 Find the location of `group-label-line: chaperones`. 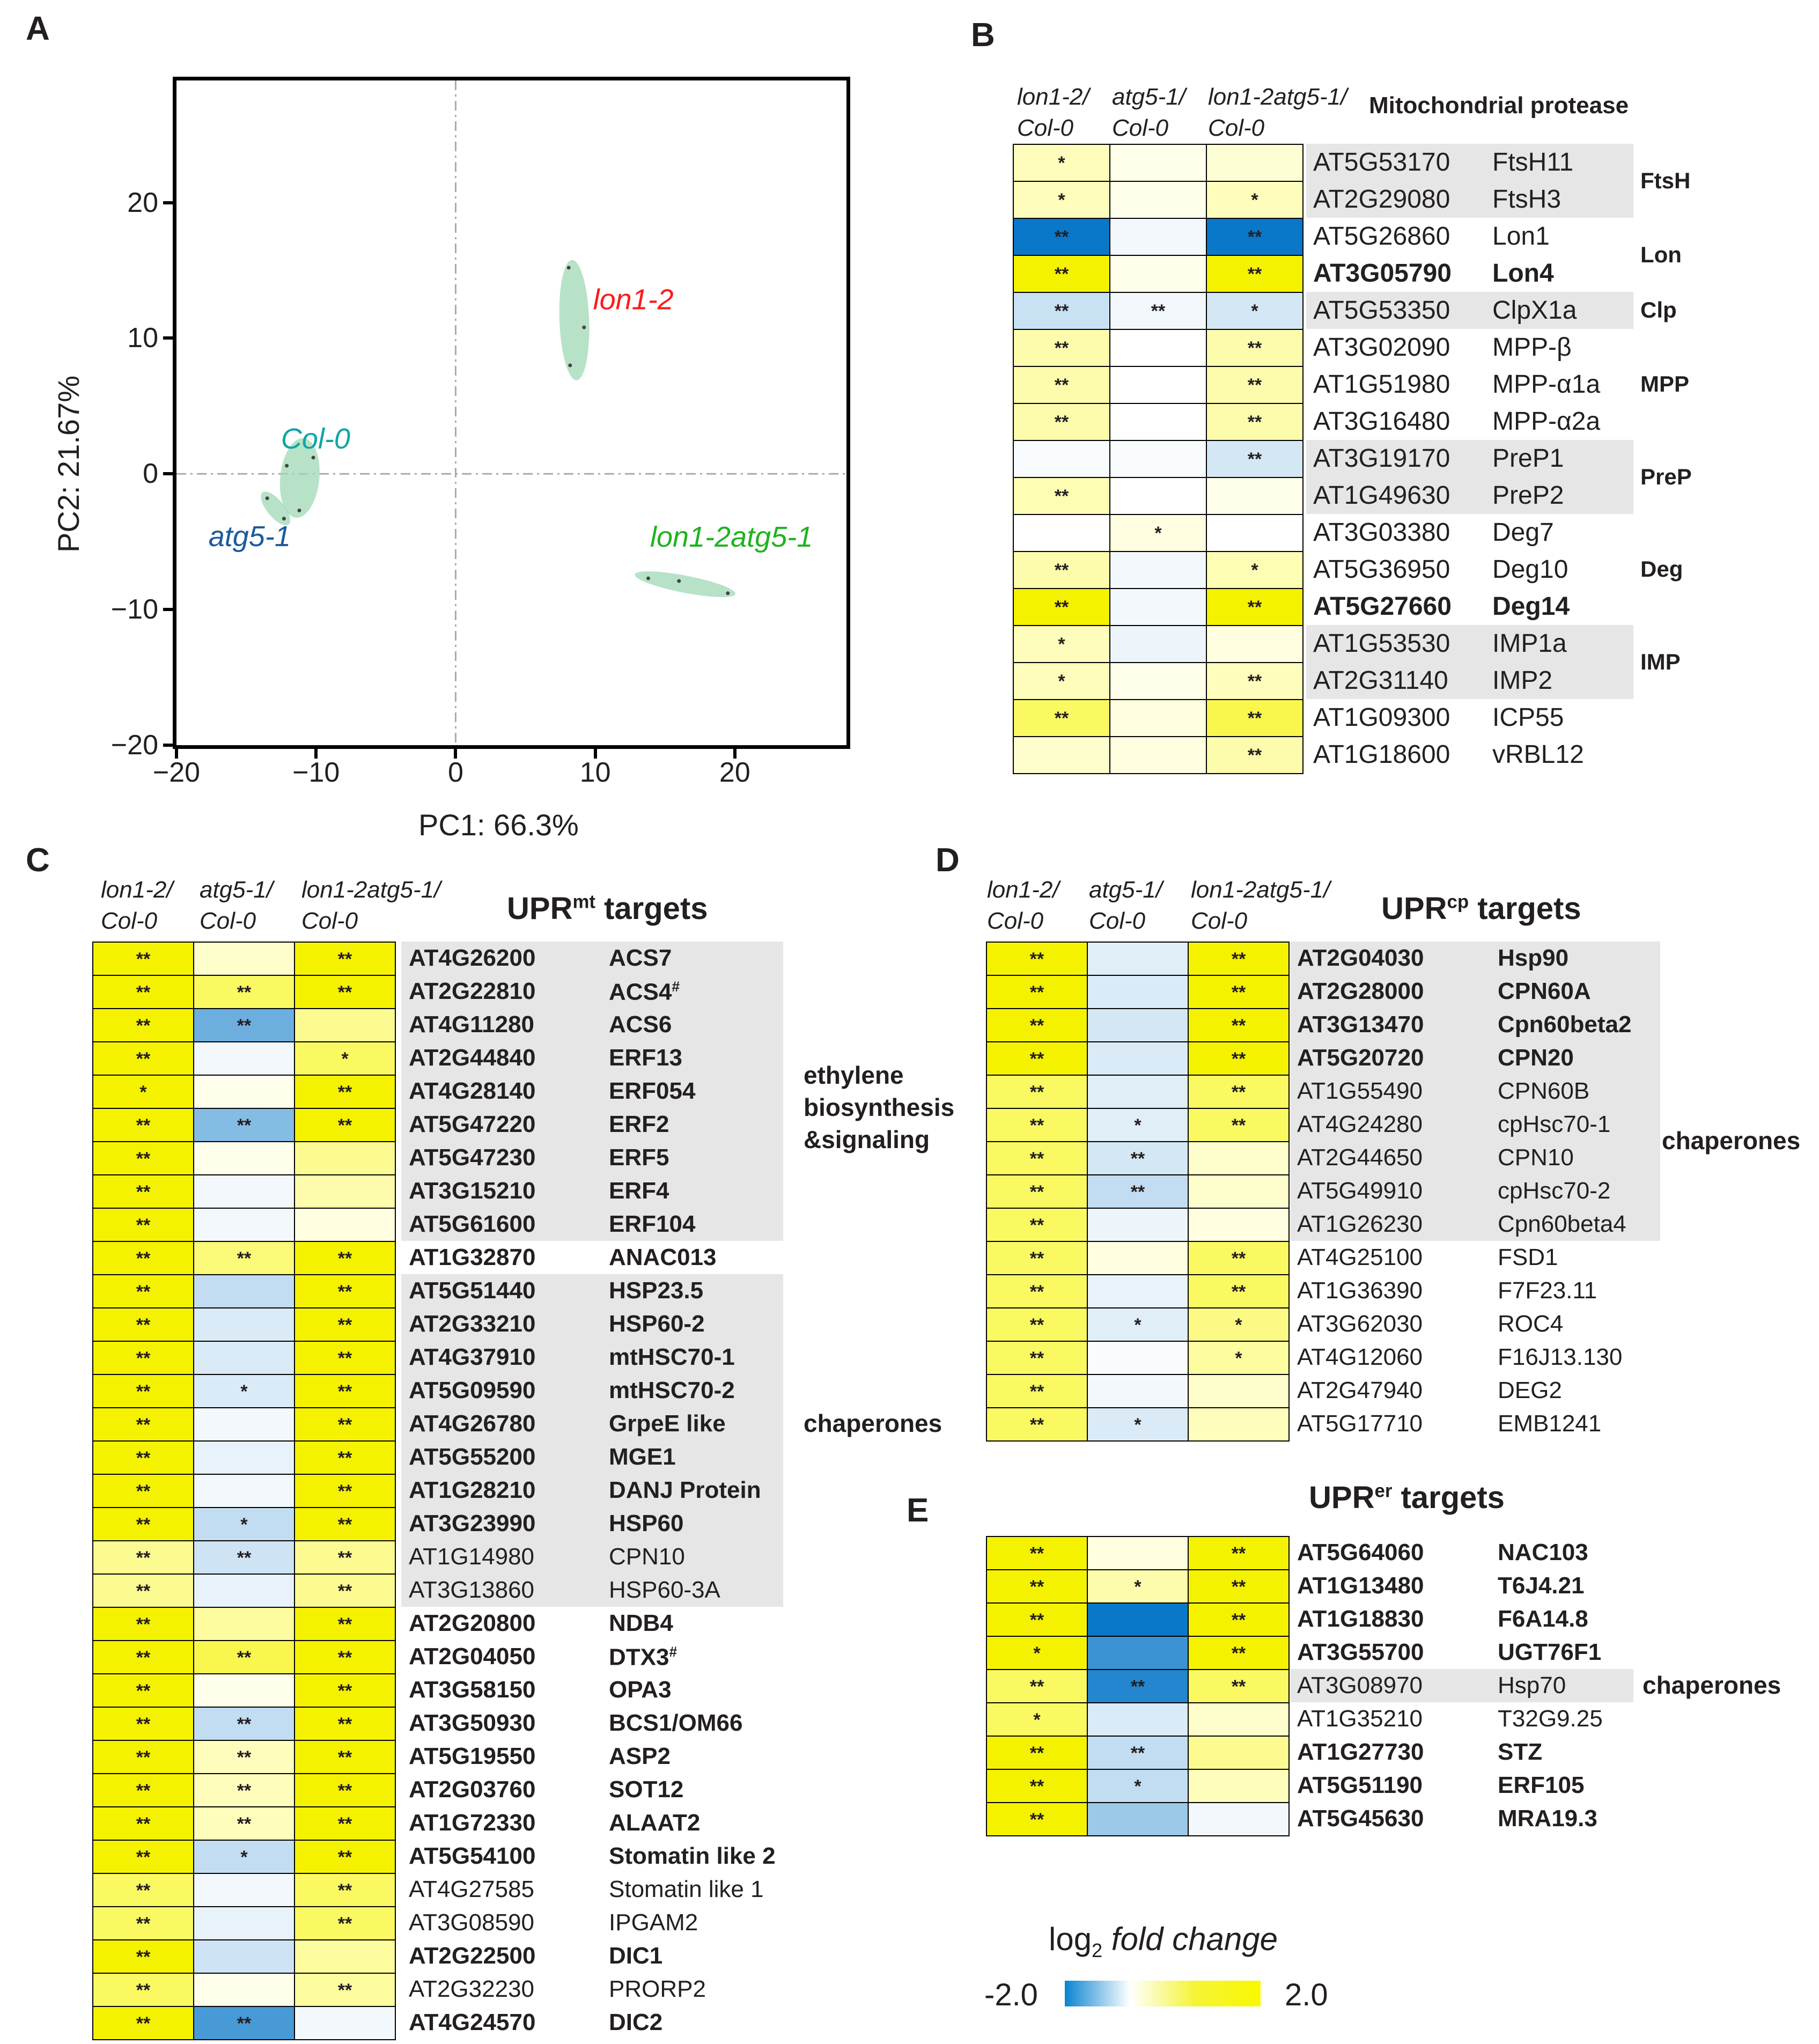

group-label-line: chaperones is located at coordinates (873, 1423).